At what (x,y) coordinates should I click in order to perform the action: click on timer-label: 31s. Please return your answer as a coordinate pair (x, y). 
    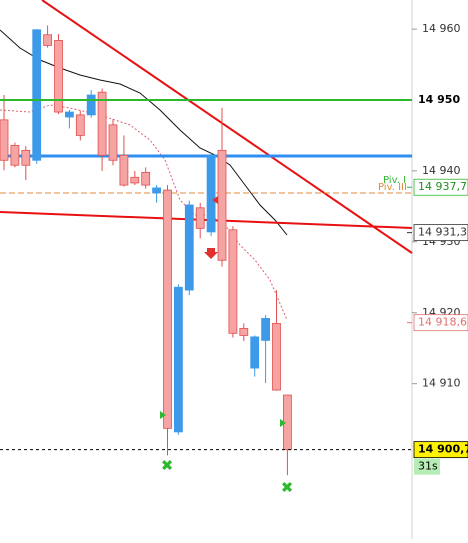
    Looking at the image, I should click on (428, 466).